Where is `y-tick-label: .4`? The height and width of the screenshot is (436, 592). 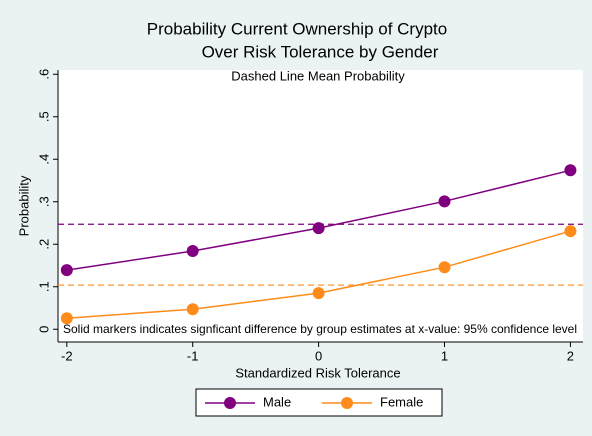
y-tick-label: .4 is located at coordinates (43, 159).